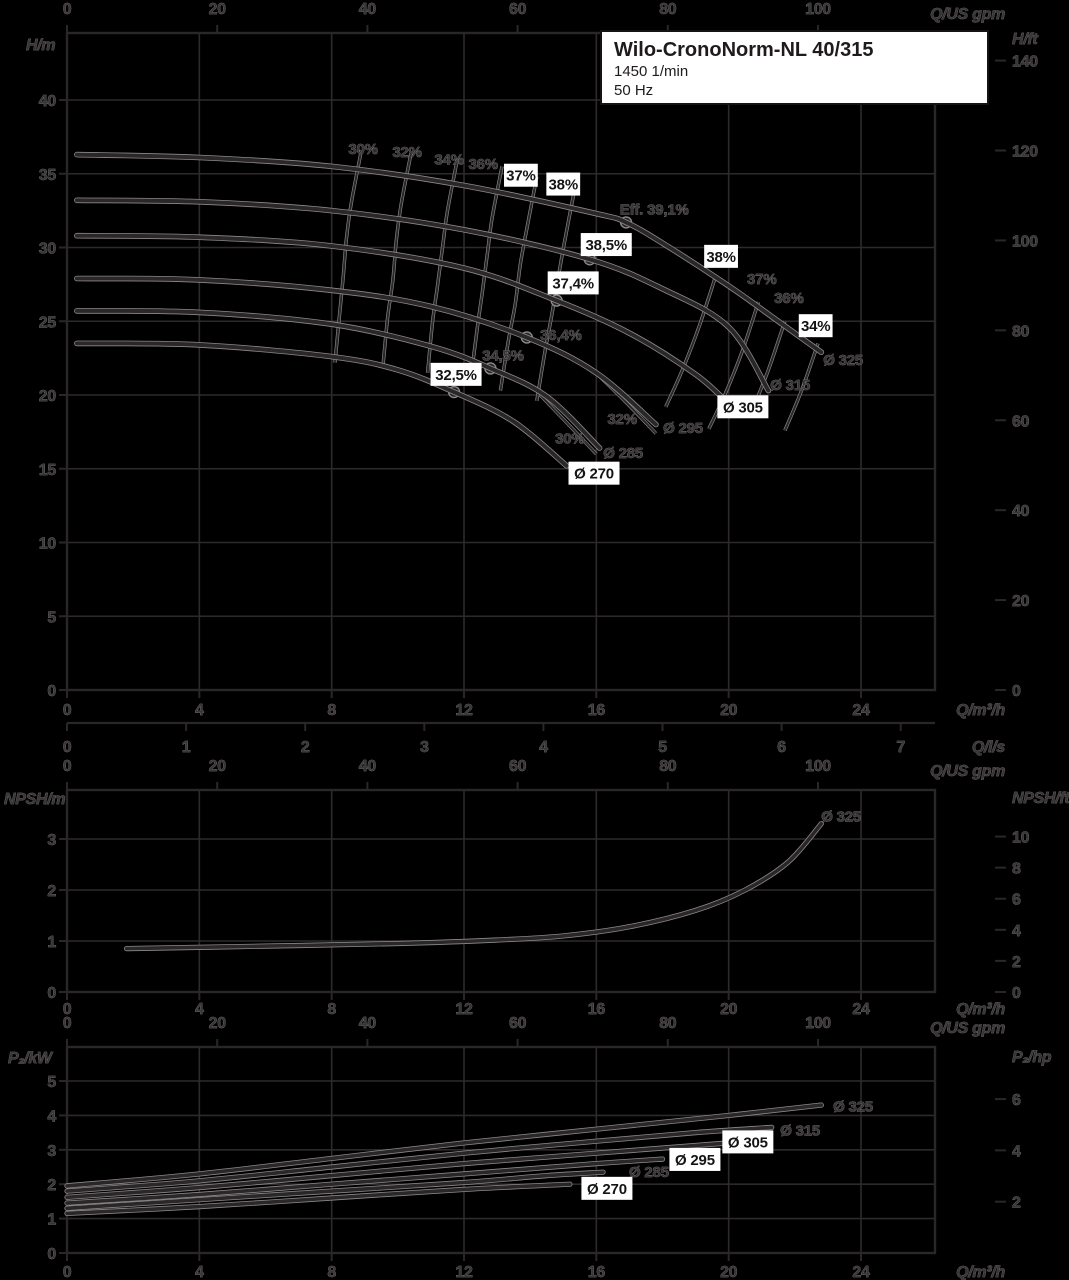  Describe the element at coordinates (1016, 931) in the screenshot. I see `y-right-tick-label: 4` at that location.